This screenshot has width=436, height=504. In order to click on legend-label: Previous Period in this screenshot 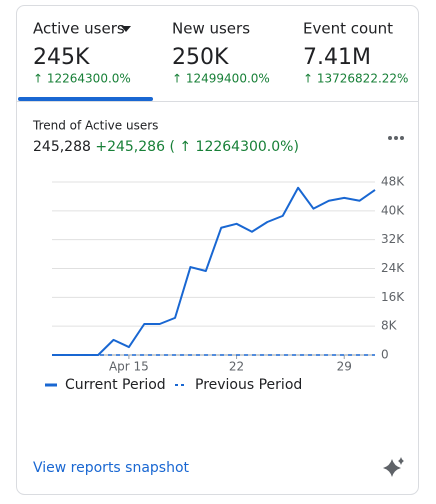, I will do `click(248, 385)`.